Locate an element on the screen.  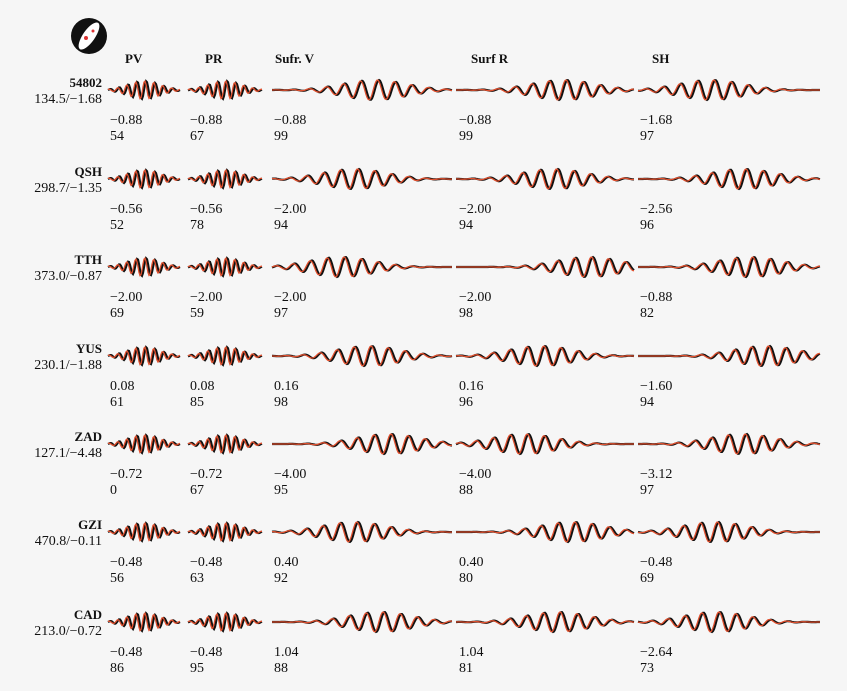
correlation: 82 is located at coordinates (647, 313).